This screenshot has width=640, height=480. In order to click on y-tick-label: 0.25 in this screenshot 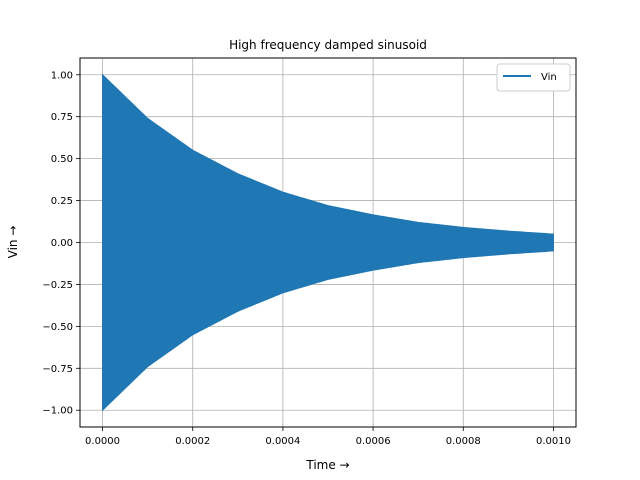, I will do `click(62, 201)`.